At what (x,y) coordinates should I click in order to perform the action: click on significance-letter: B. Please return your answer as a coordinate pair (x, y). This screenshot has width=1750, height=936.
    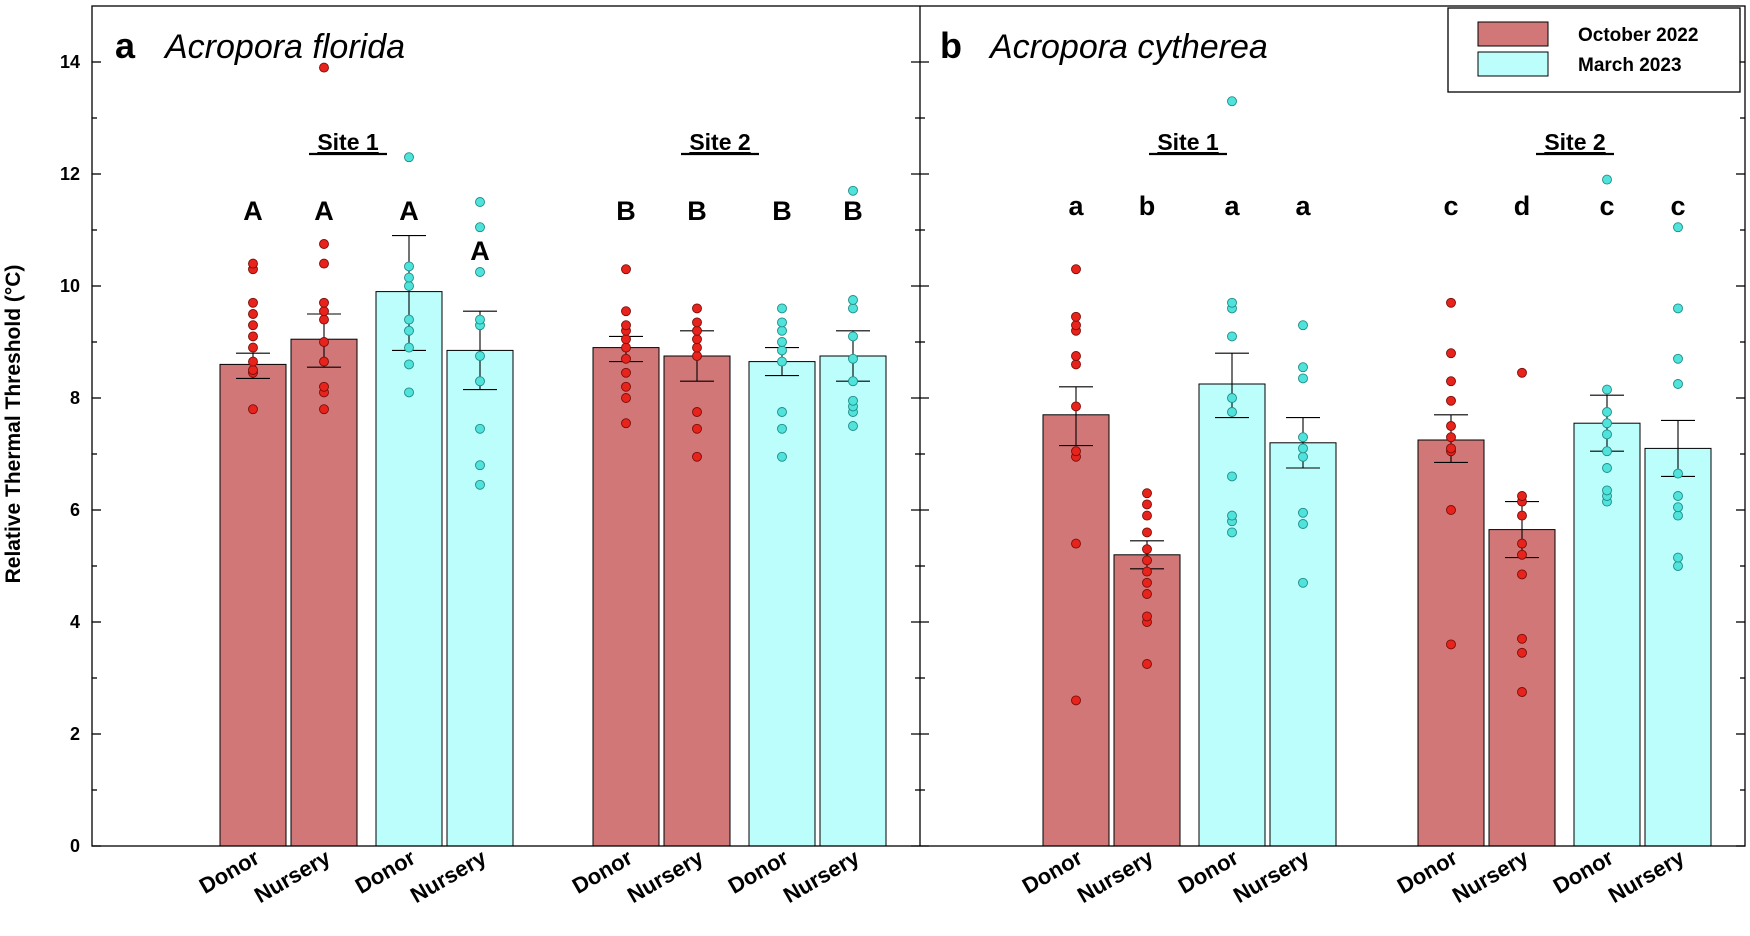
    Looking at the image, I should click on (853, 211).